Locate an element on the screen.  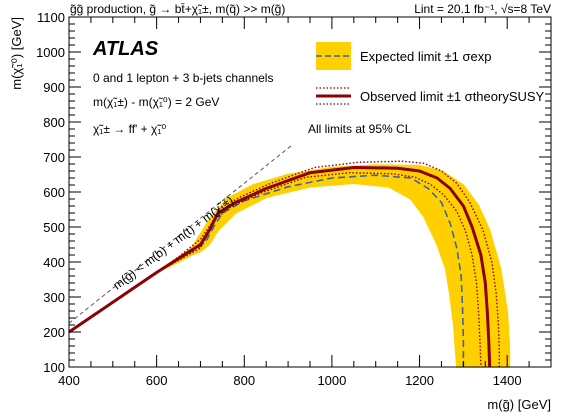
y-tick-label: 1100 is located at coordinates (51, 17).